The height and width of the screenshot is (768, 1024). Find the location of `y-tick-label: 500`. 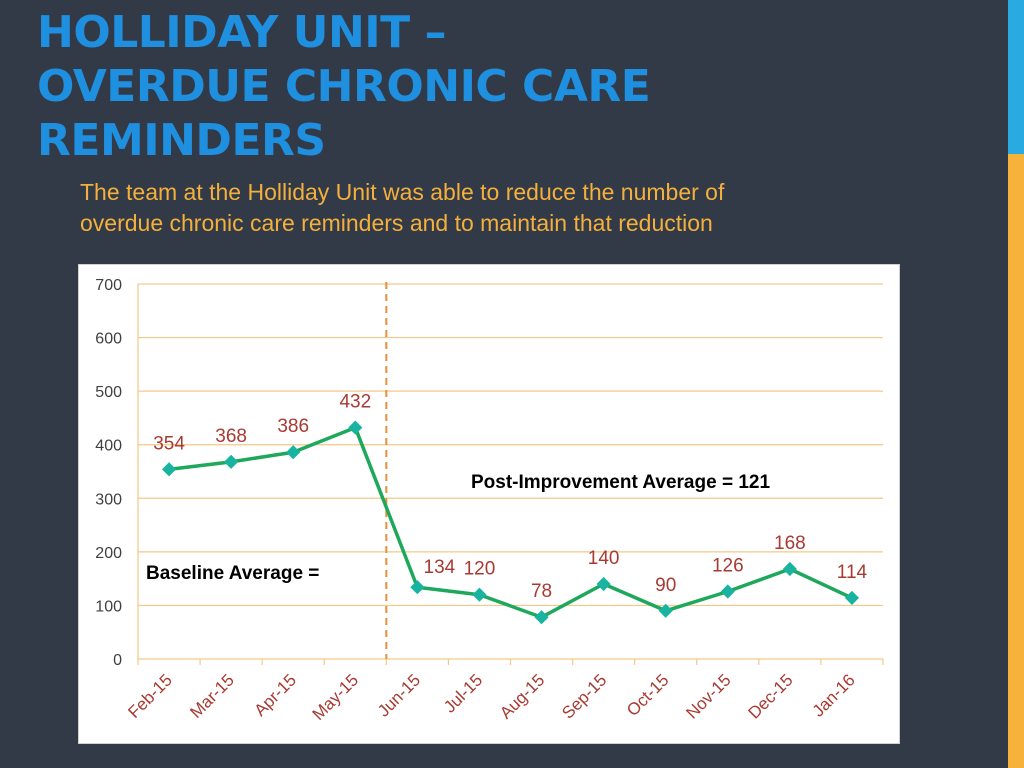

y-tick-label: 500 is located at coordinates (108, 392).